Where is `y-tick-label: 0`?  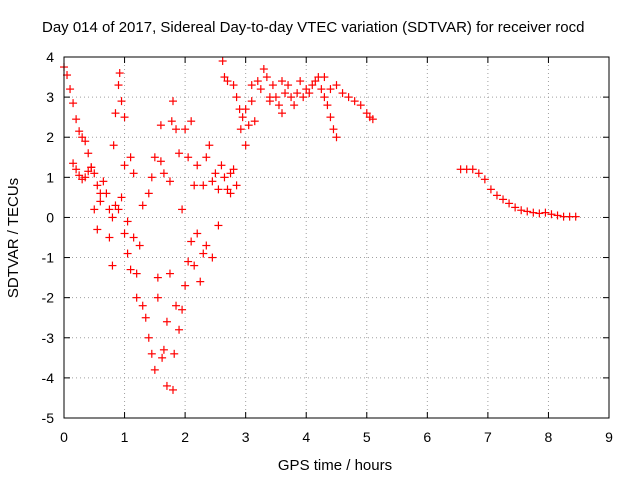 y-tick-label: 0 is located at coordinates (50, 217).